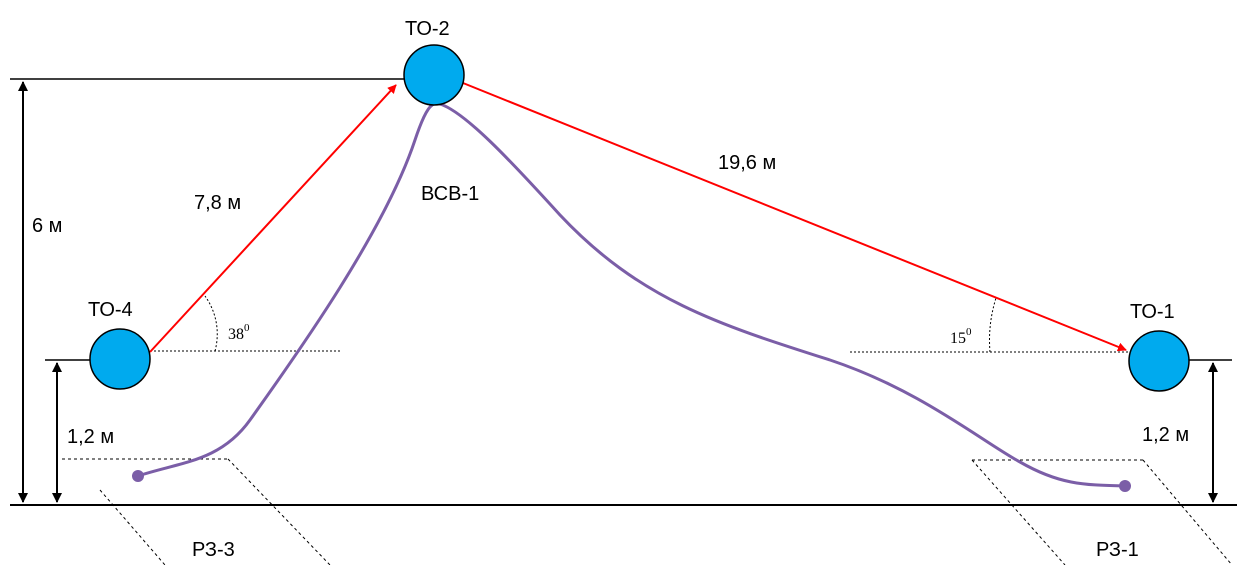  I want to click on left-angle-label: 380, so click(239, 332).